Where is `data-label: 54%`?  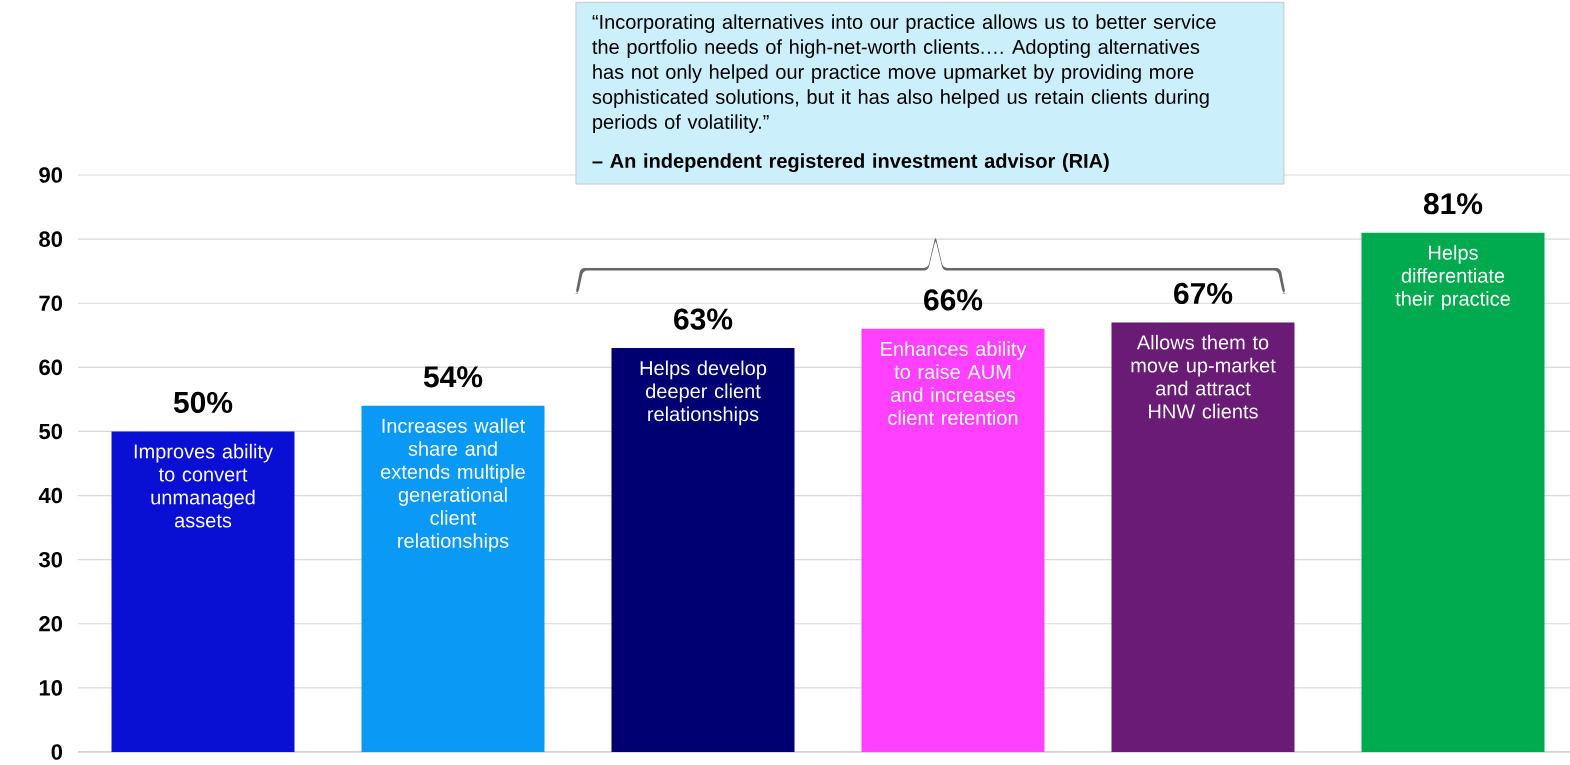
data-label: 54% is located at coordinates (453, 377).